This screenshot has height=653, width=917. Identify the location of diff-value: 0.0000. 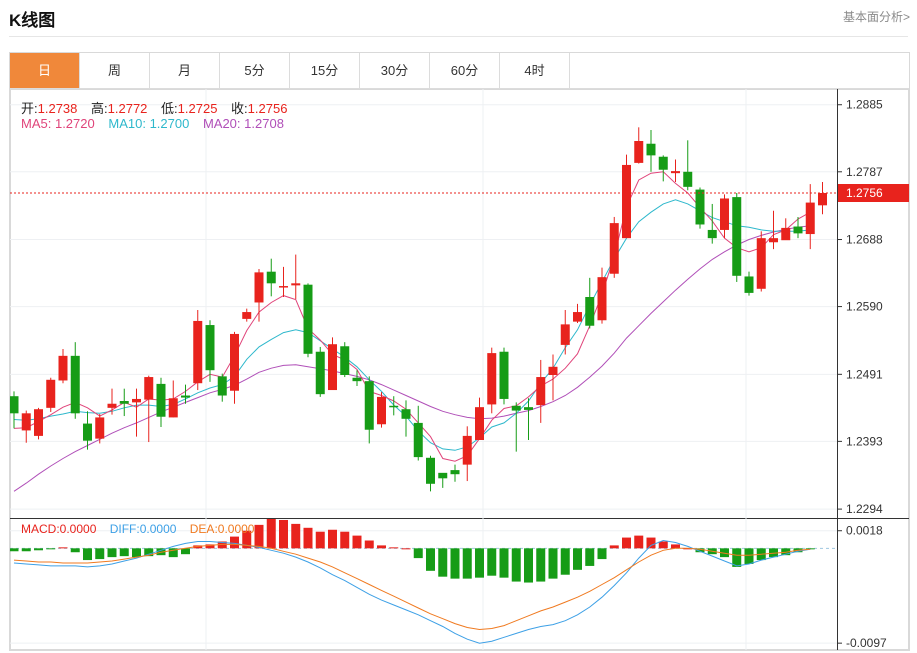
(158, 529).